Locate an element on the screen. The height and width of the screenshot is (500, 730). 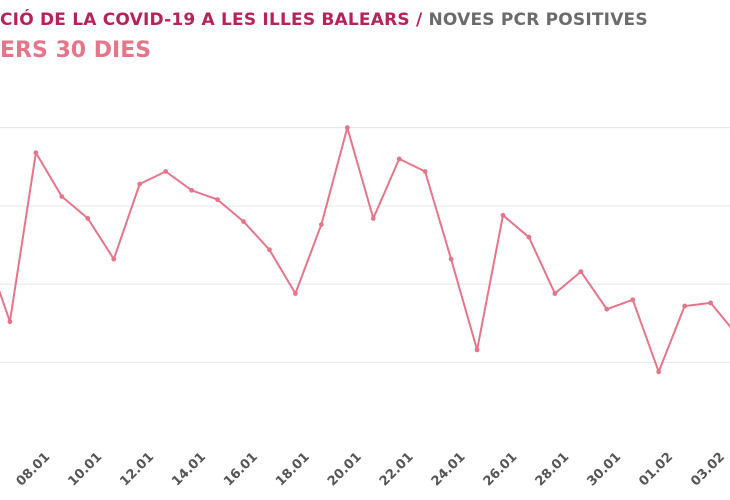
x-tick-label: 30.01 is located at coordinates (604, 470).